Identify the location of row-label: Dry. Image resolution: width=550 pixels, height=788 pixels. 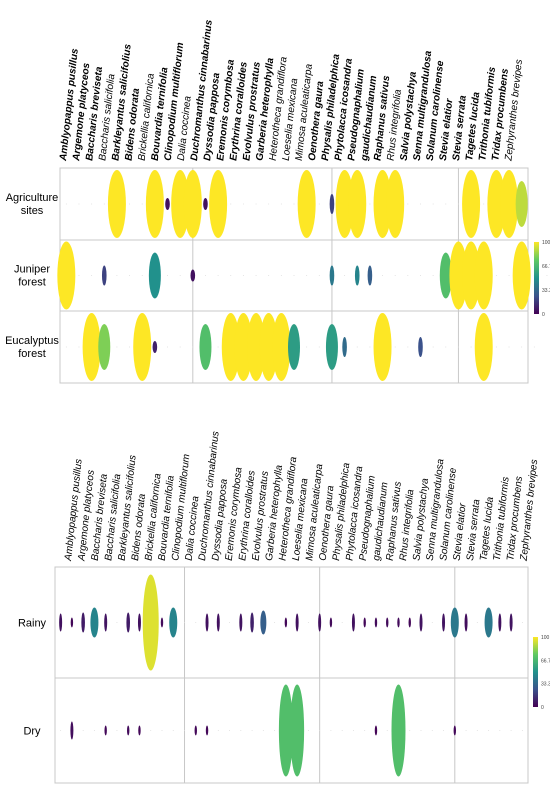
(32, 732).